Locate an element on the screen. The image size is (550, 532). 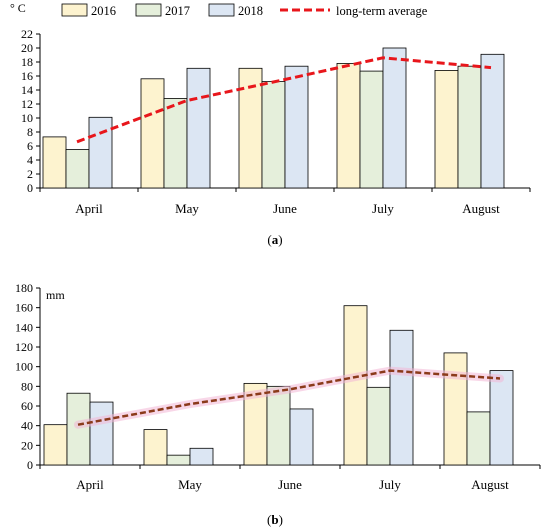
panel-a-unit-label: ° C is located at coordinates (18, 8).